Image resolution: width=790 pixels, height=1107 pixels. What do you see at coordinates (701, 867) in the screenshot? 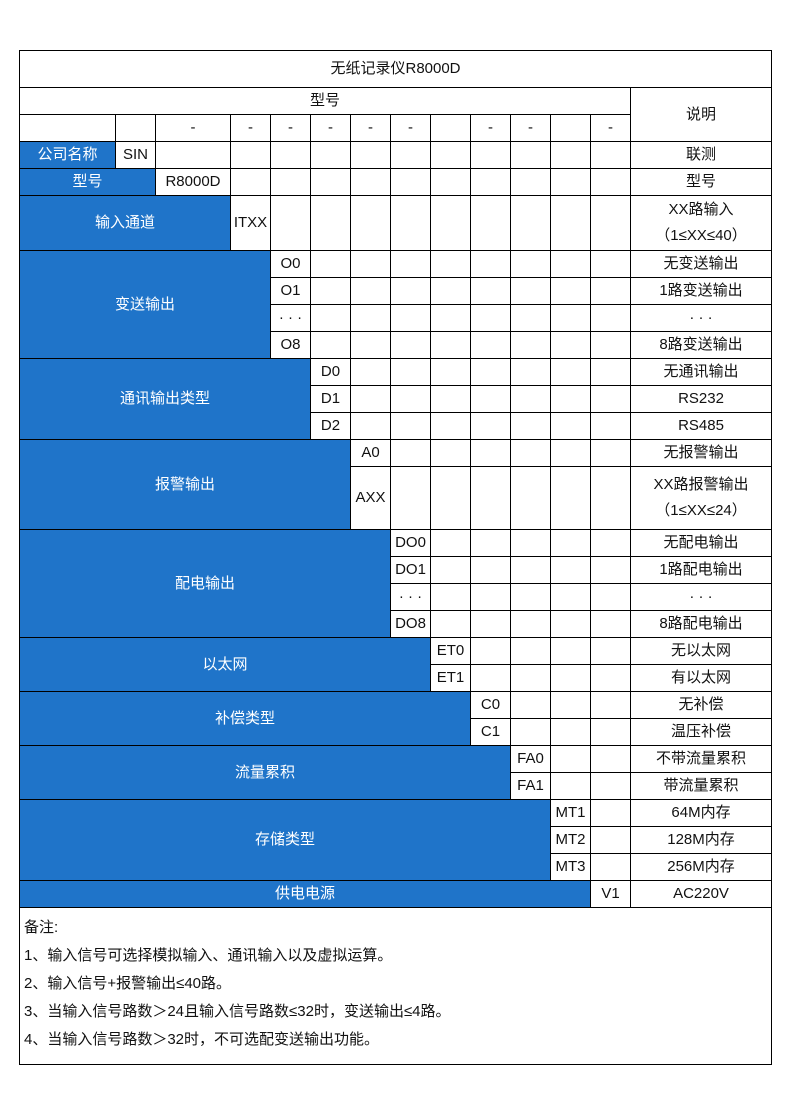
I see `option-description: 256M内存` at bounding box center [701, 867].